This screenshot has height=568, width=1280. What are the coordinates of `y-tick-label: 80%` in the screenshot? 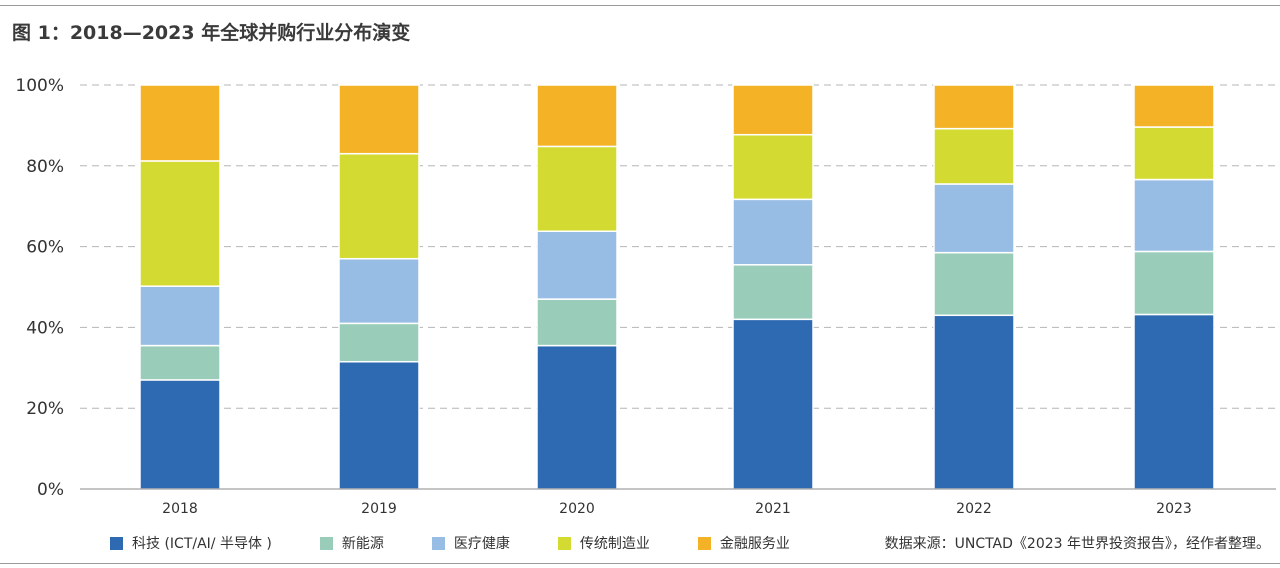 It's located at (45, 167).